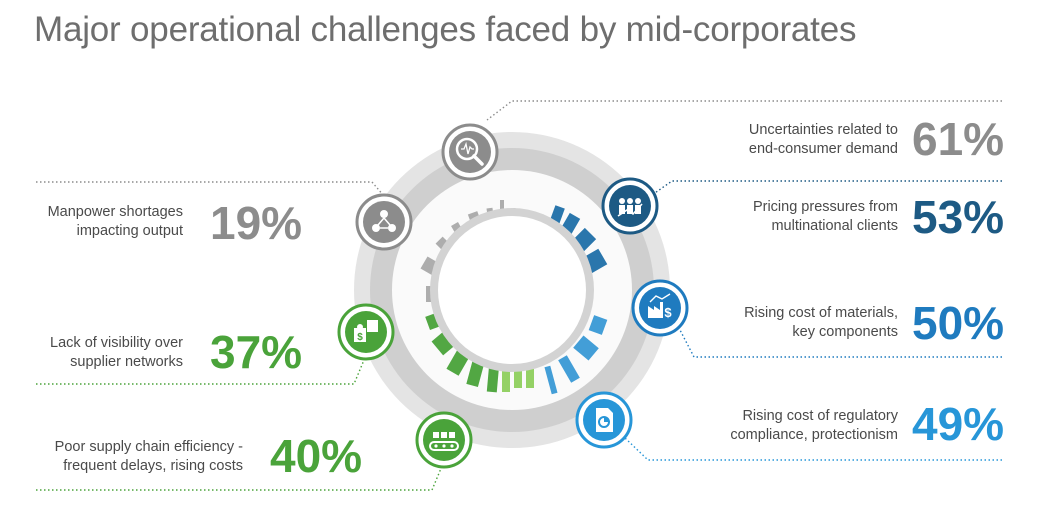 The width and height of the screenshot is (1040, 510). What do you see at coordinates (958, 323) in the screenshot?
I see `challenge-value-materials: 50%` at bounding box center [958, 323].